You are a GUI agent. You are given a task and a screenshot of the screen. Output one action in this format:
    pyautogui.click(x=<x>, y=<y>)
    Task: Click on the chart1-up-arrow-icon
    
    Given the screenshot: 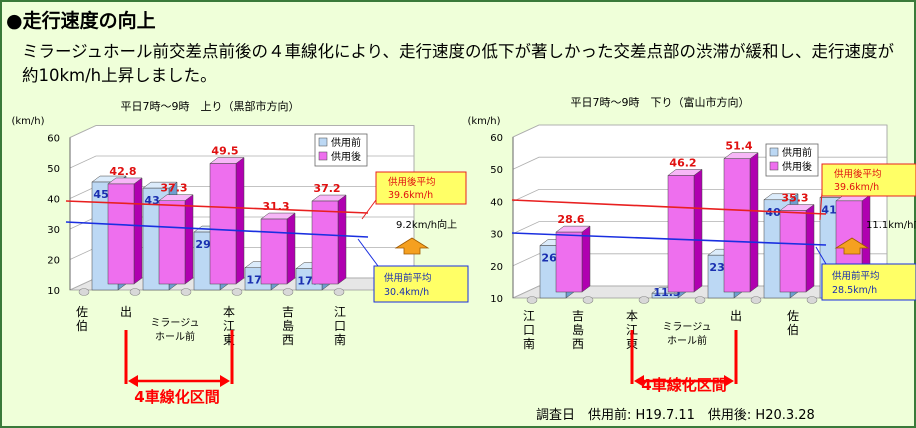 What is the action you would take?
    pyautogui.click(x=412, y=246)
    